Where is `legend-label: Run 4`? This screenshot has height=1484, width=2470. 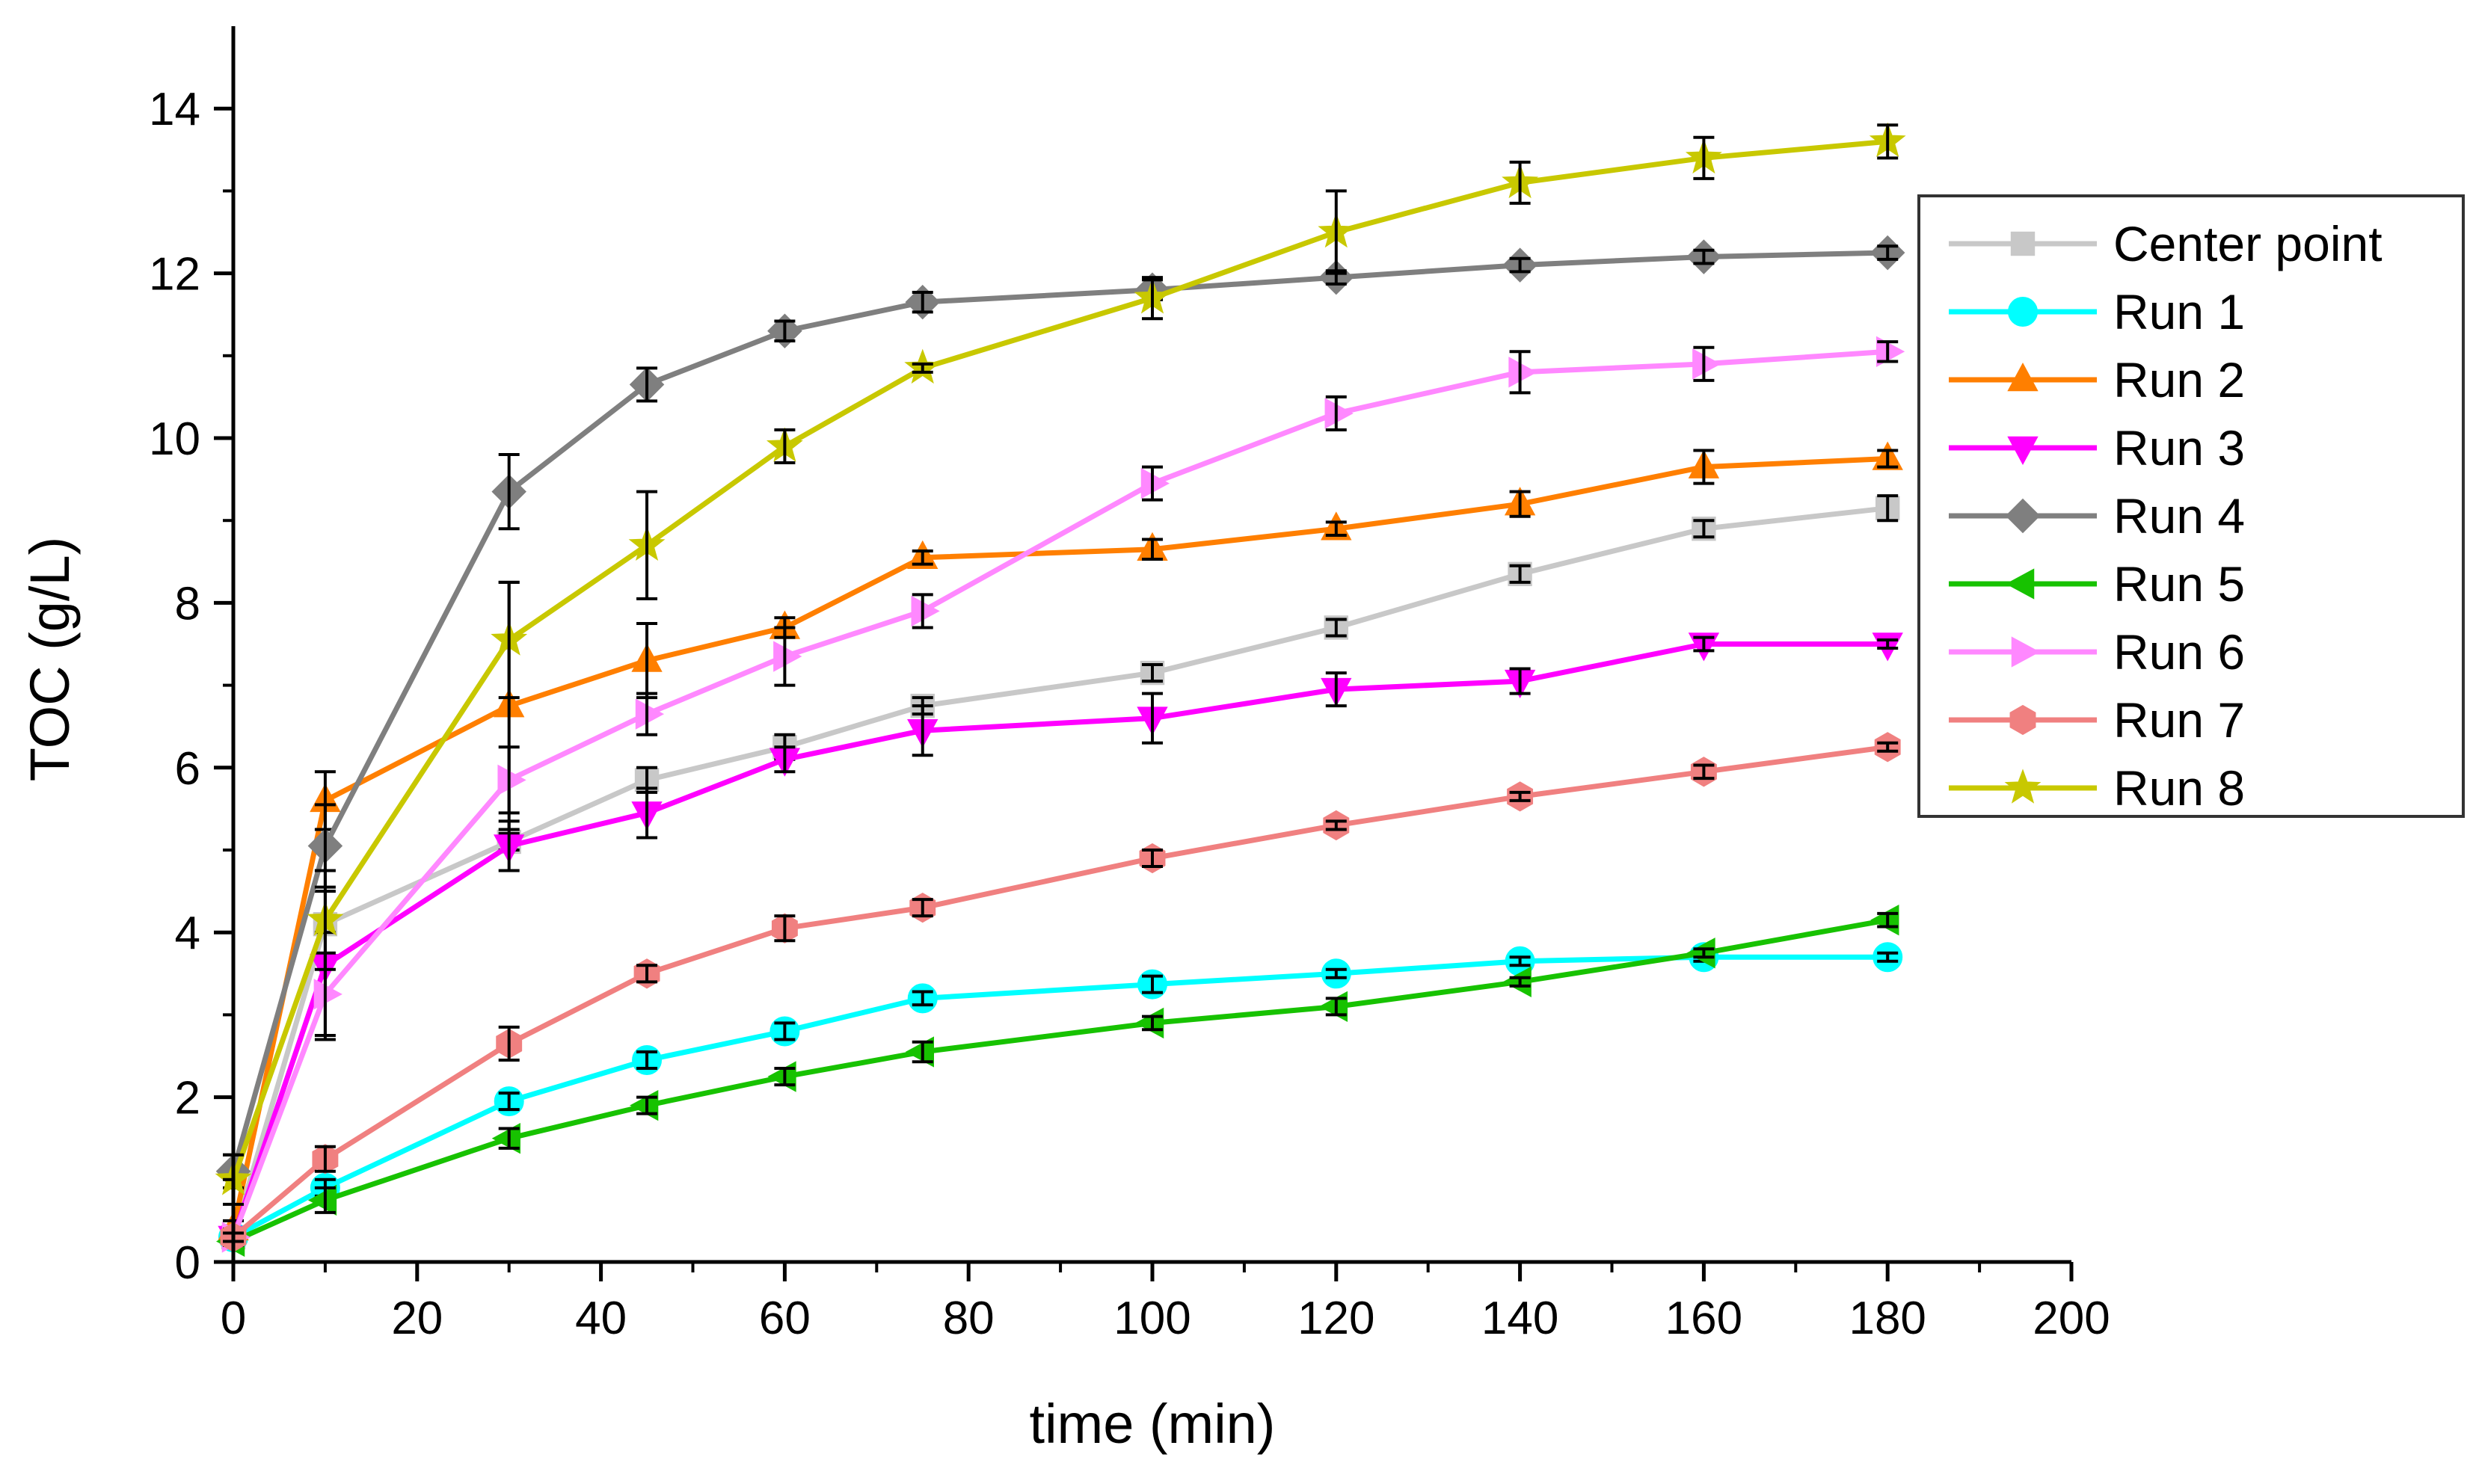
legend-label: Run 4 is located at coordinates (2179, 516).